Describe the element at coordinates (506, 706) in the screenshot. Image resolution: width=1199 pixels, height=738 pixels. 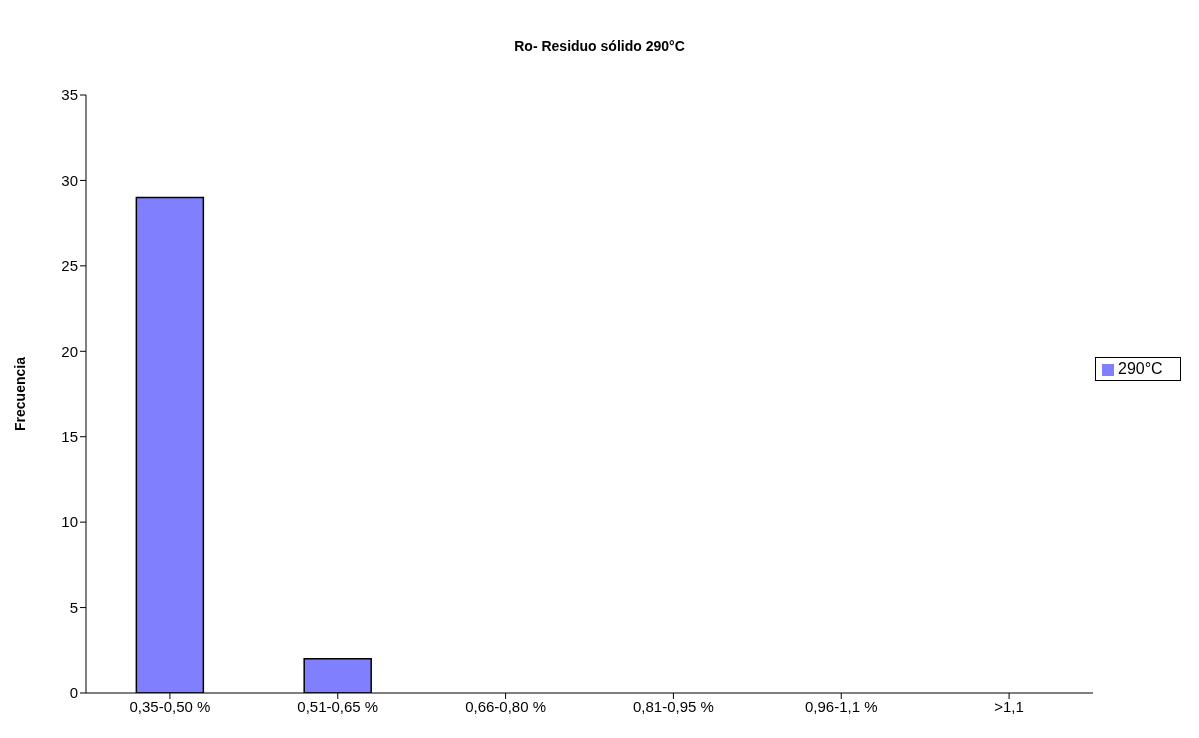
I see `x-tick-label: 0,66-0,80 %` at that location.